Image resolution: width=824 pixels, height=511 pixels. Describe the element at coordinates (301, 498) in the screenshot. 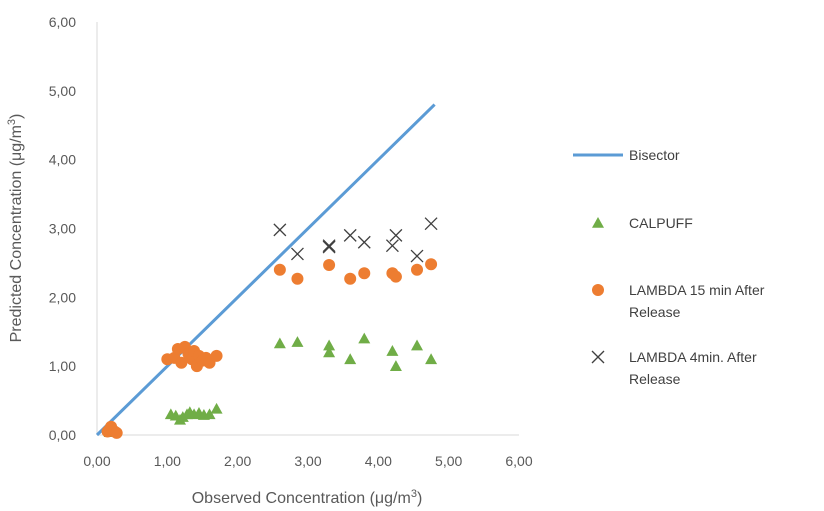

I see `x-axis-title-text: Observed Concentration (μg/m` at that location.